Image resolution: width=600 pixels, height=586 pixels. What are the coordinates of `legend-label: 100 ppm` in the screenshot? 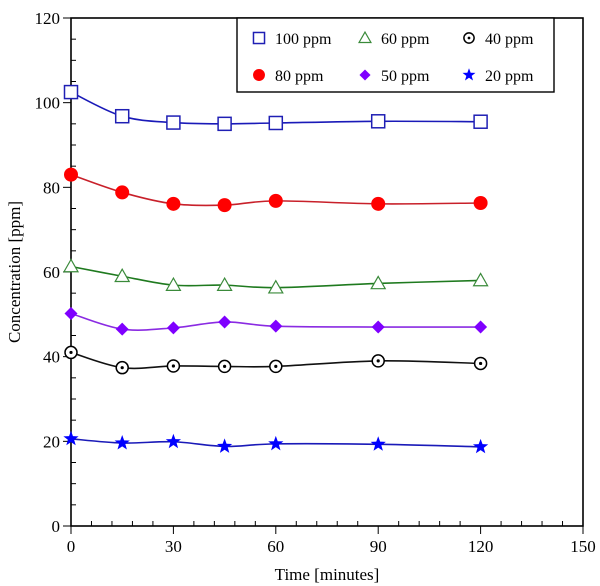 It's located at (303, 39).